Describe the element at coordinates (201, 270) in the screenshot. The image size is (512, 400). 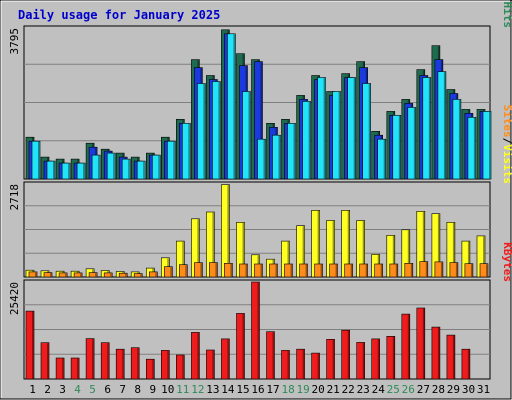
I see `bar-sites-day-12-shade` at that location.